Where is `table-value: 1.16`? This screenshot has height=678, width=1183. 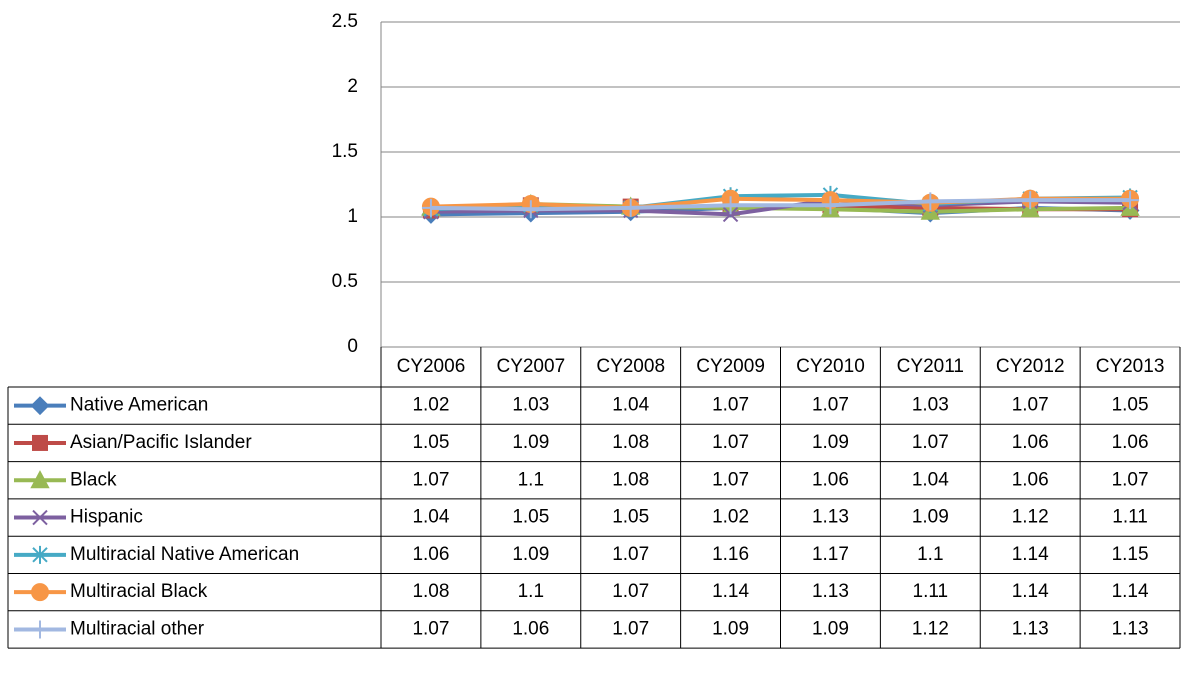
table-value: 1.16 is located at coordinates (730, 554).